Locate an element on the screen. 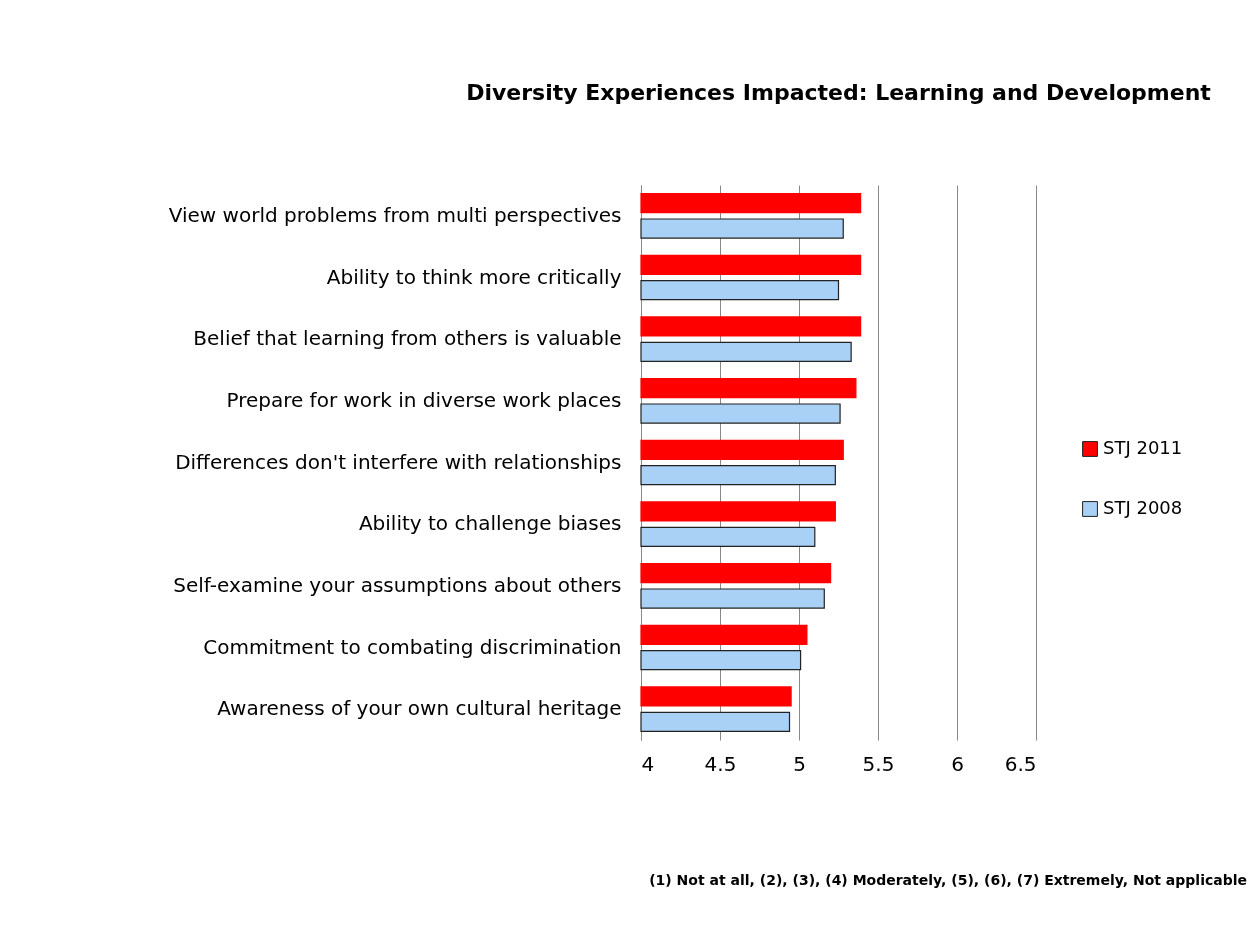 The width and height of the screenshot is (1255, 936). x-tick-label: 4.5 is located at coordinates (720, 763).